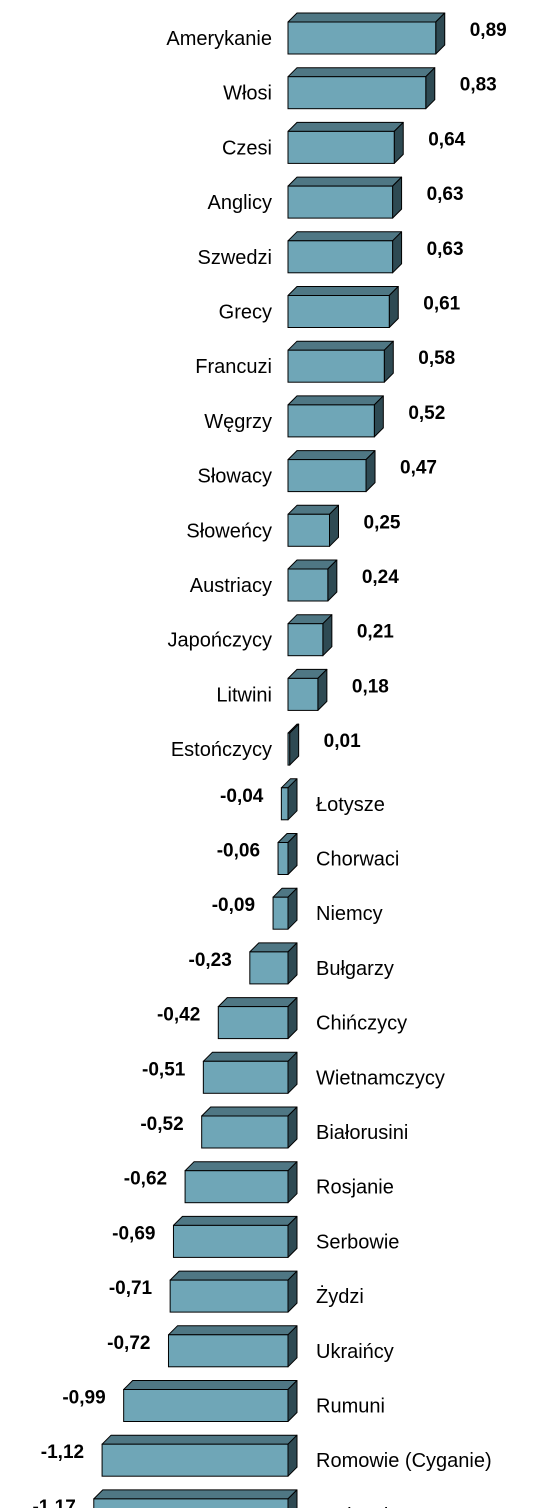 The height and width of the screenshot is (1508, 543). What do you see at coordinates (178, 1015) in the screenshot?
I see `value-label: -0,42` at bounding box center [178, 1015].